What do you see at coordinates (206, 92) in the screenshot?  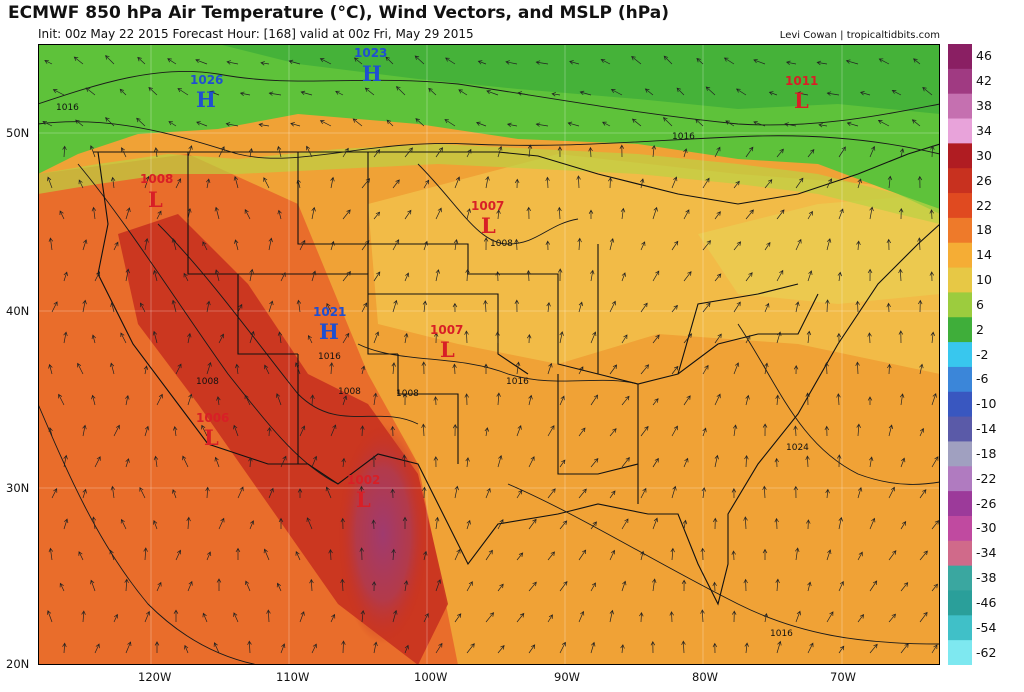 I see `pressure-center-high: 1026 H` at bounding box center [206, 92].